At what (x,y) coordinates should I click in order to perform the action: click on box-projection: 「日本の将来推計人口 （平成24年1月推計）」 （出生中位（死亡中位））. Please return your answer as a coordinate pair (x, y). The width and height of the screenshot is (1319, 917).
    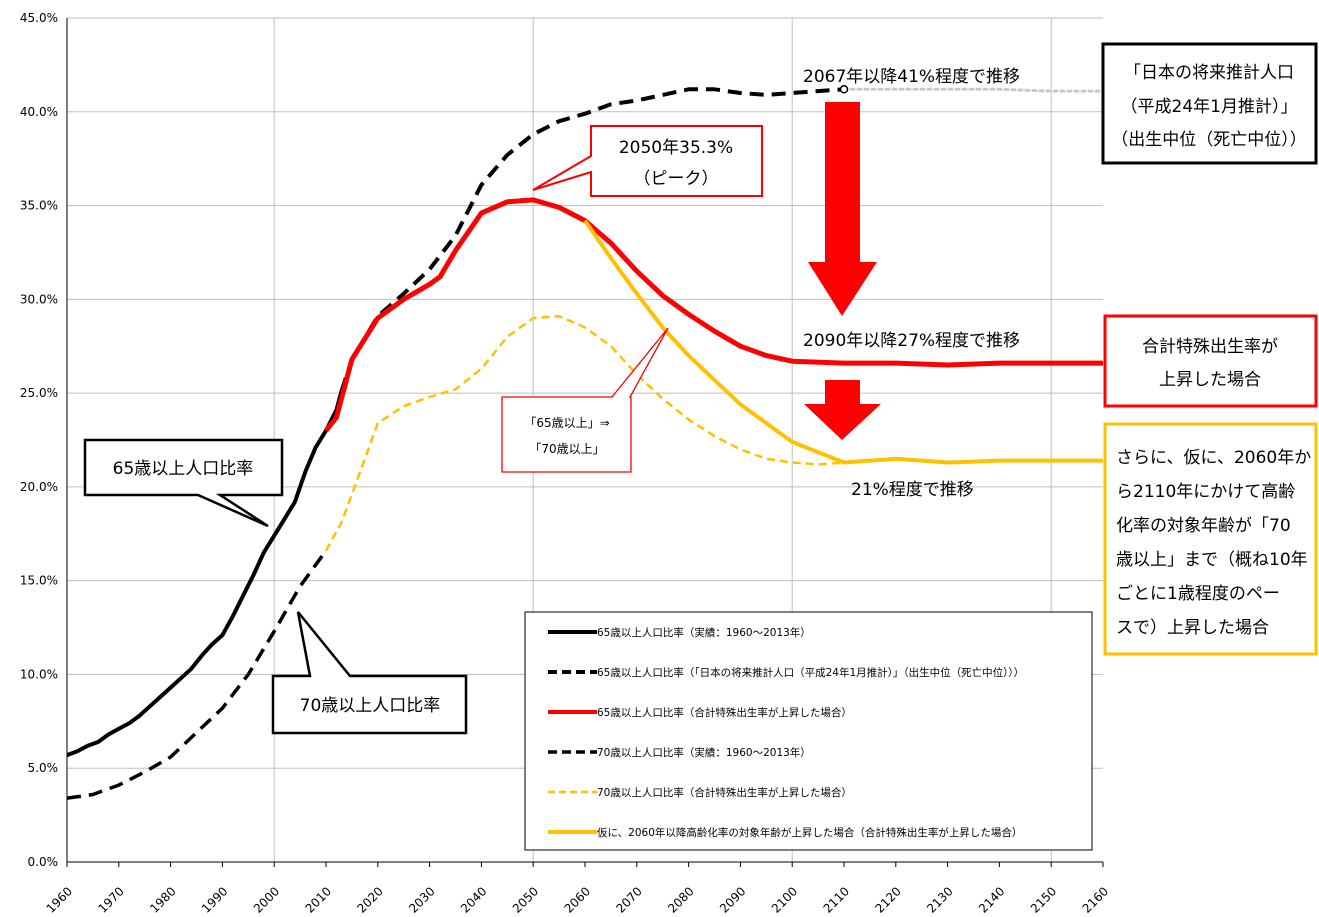
    Looking at the image, I should click on (1209, 103).